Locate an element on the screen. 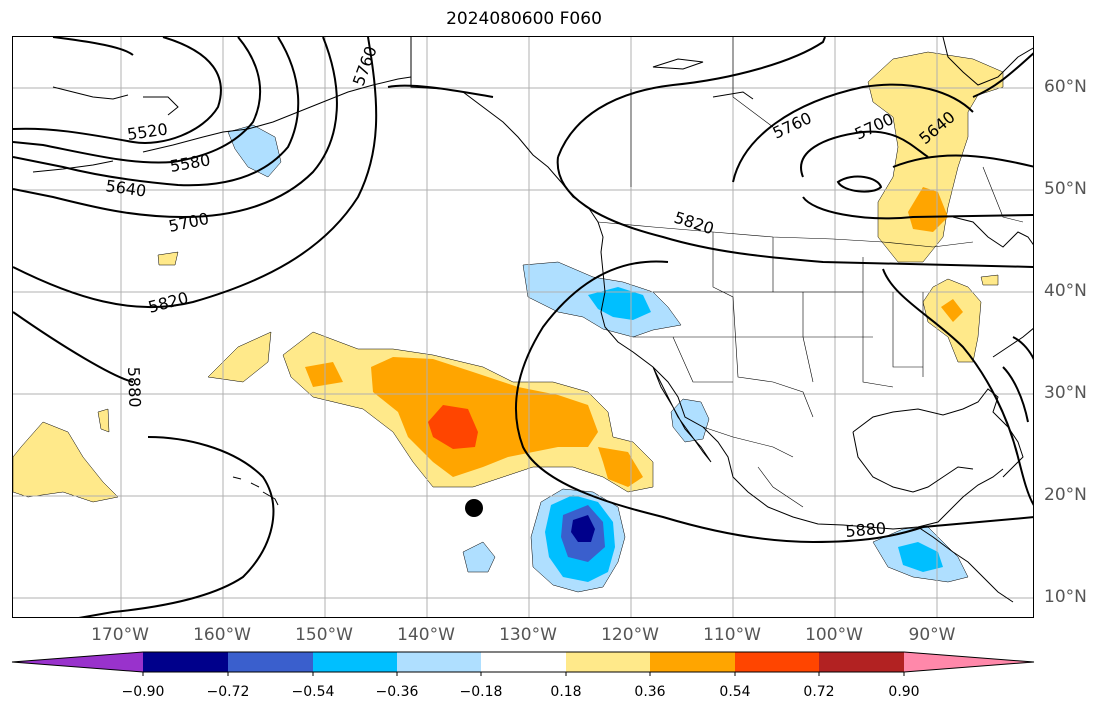 Image resolution: width=1105 pixels, height=712 pixels. positive-anomaly-small3 is located at coordinates (168, 258).